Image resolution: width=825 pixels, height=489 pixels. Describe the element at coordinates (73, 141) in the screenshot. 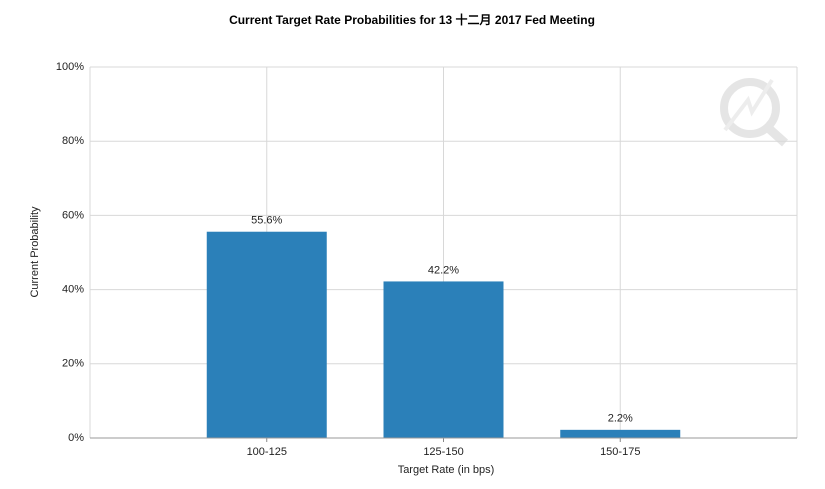

I see `y-tick-label: 80%` at that location.